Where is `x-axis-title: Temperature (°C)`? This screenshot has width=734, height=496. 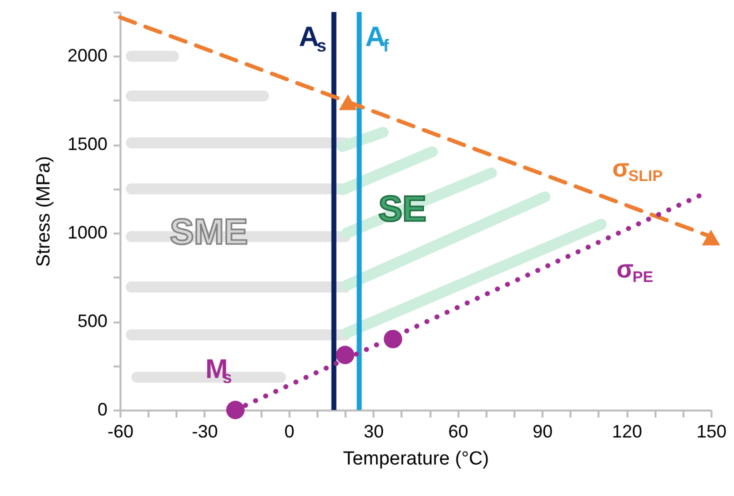
x-axis-title: Temperature (°C) is located at coordinates (416, 459).